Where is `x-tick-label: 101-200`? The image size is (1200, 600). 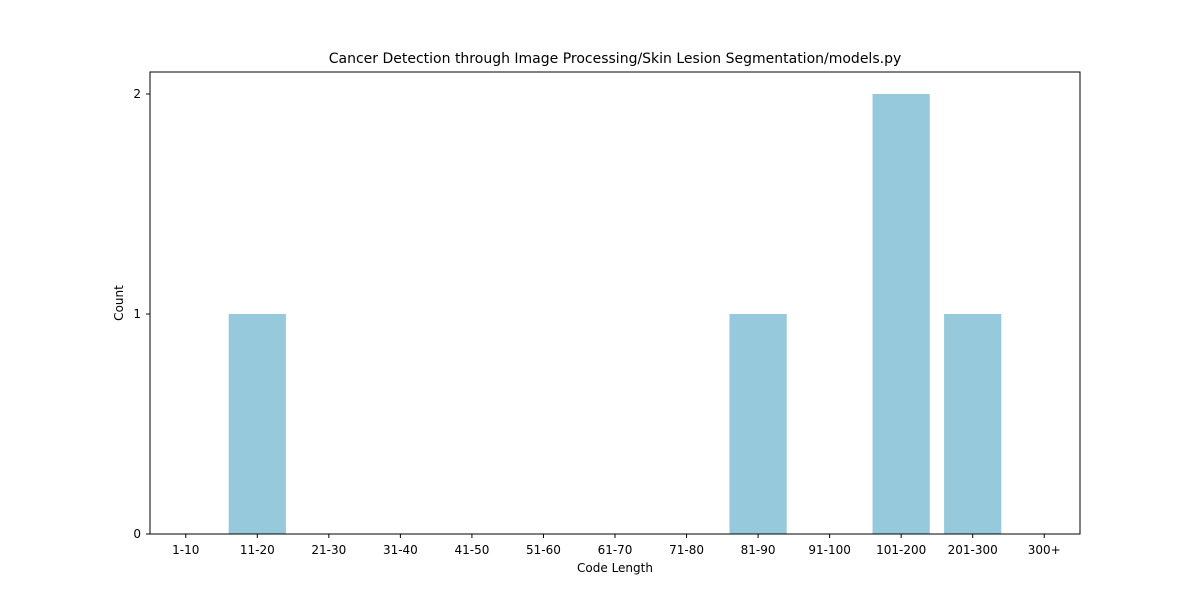
x-tick-label: 101-200 is located at coordinates (901, 550).